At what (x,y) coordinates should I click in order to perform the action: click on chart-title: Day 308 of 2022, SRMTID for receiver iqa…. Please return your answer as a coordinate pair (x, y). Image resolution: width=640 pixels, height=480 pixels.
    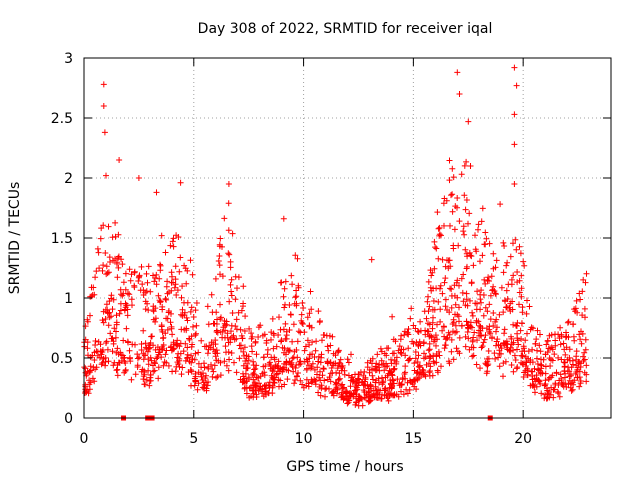
    Looking at the image, I should click on (345, 29).